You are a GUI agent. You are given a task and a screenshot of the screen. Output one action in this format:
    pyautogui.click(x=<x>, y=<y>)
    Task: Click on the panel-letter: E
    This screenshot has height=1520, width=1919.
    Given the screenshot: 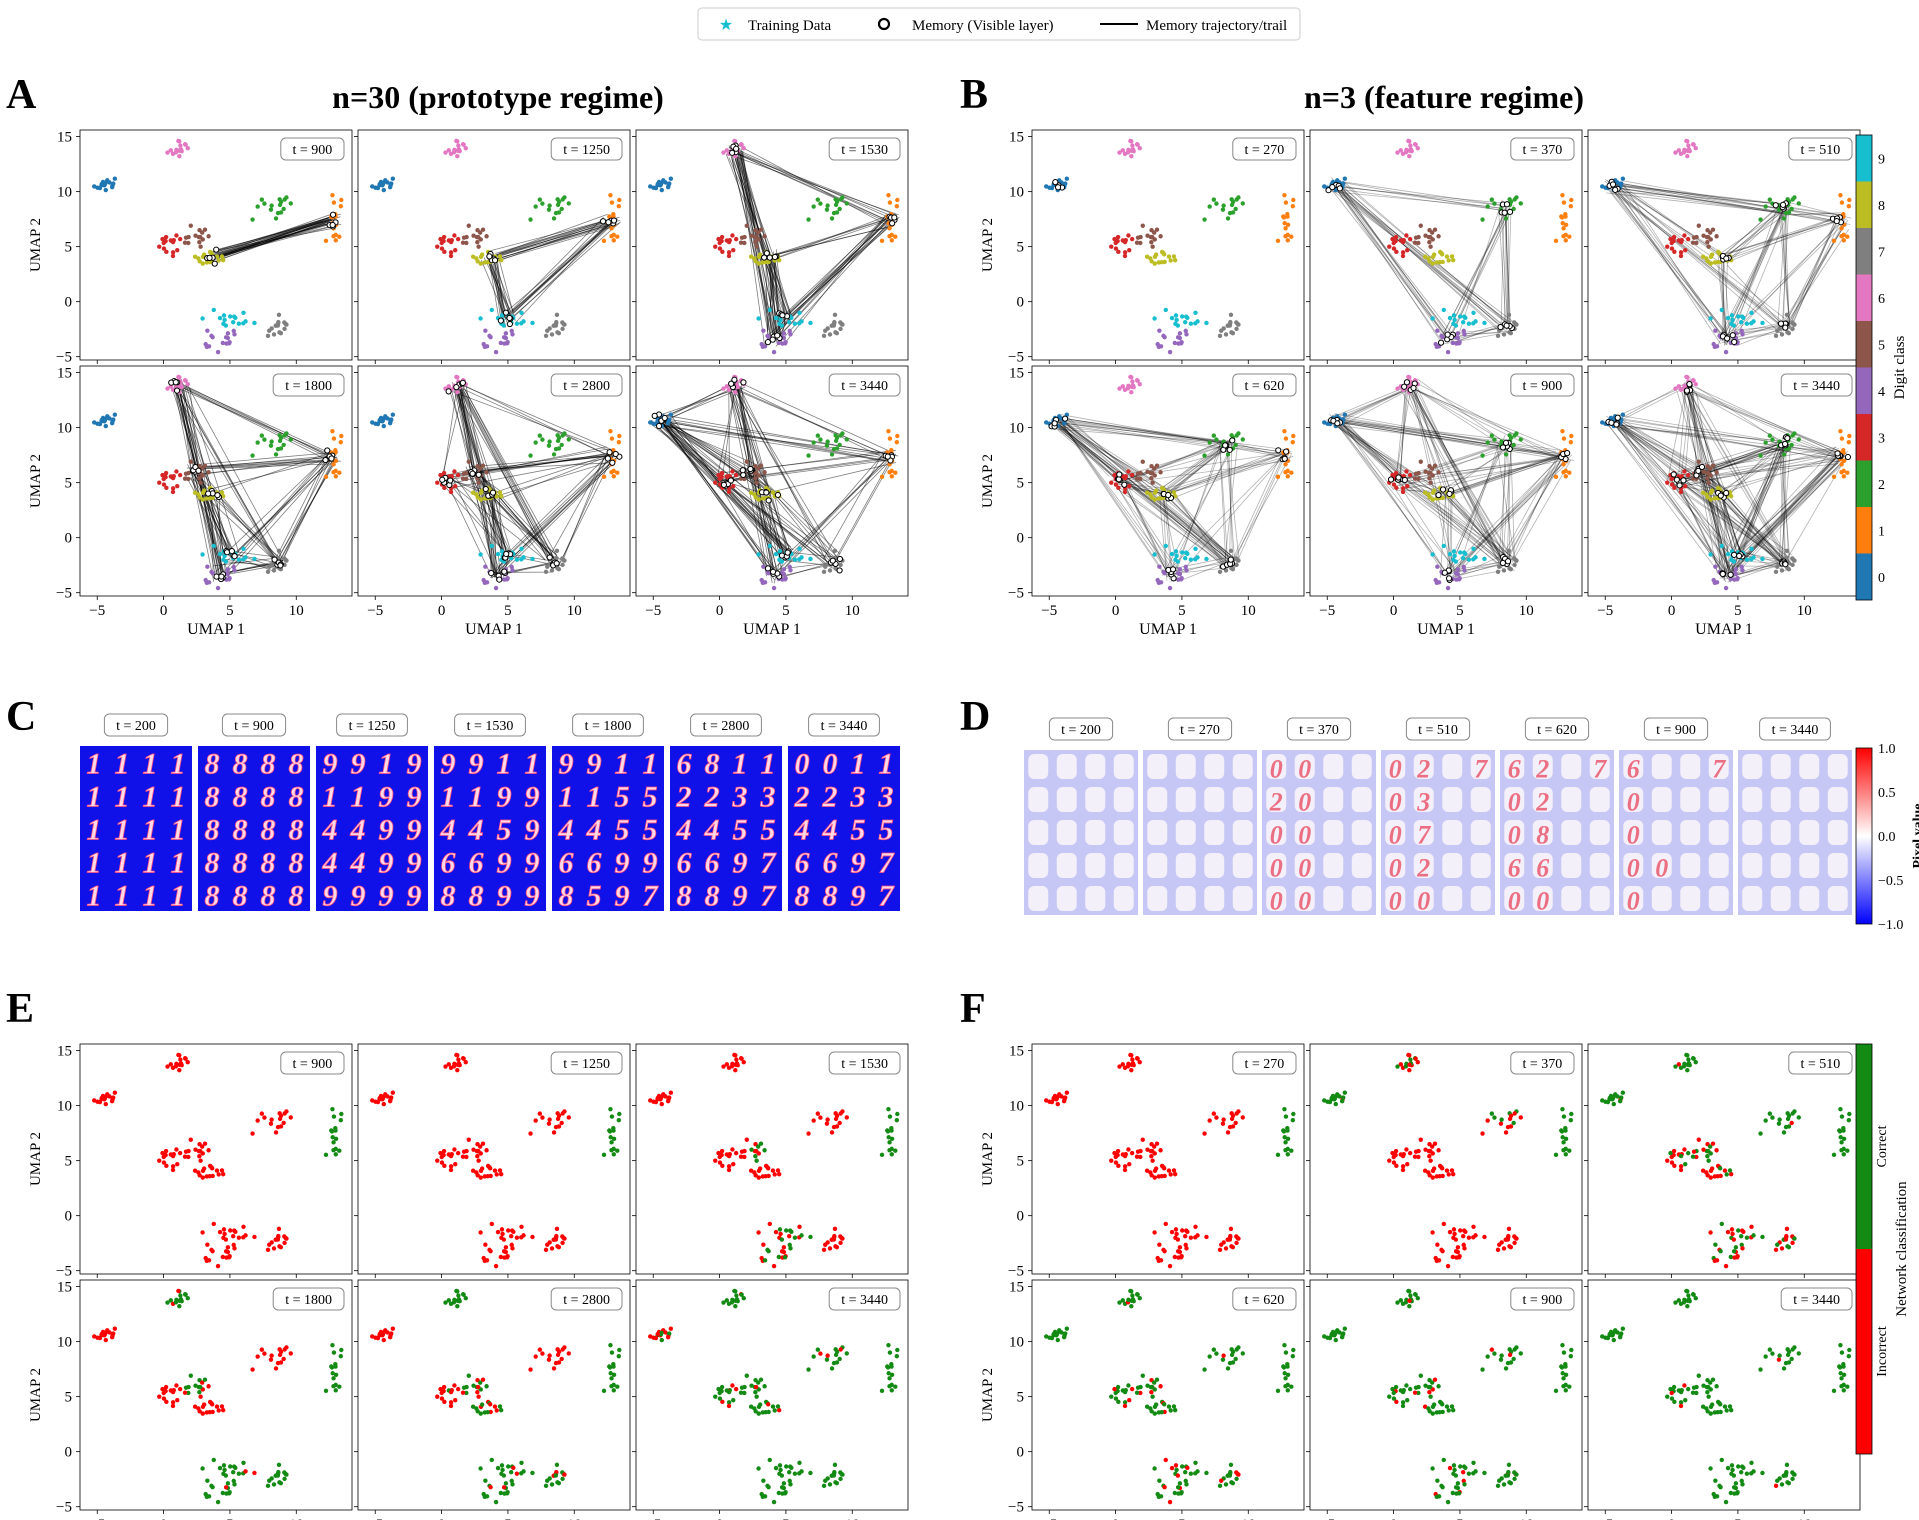 What is the action you would take?
    pyautogui.click(x=20, y=1009)
    